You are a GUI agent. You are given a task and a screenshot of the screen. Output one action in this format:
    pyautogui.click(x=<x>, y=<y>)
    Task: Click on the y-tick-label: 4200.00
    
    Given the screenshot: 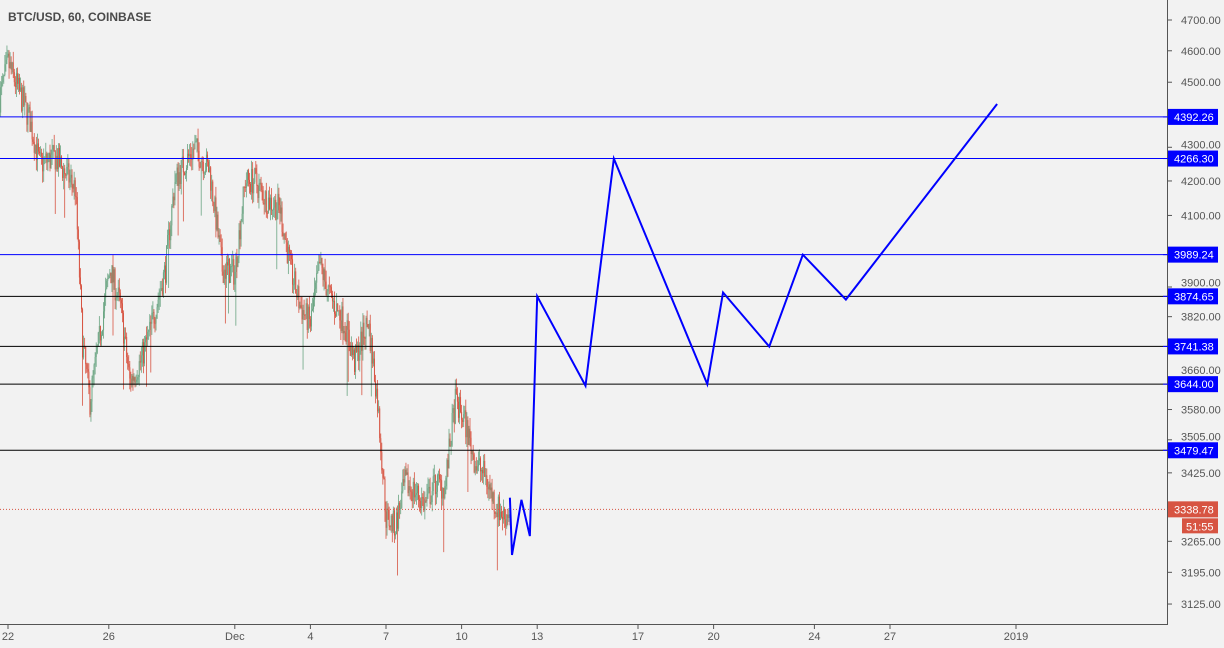 What is the action you would take?
    pyautogui.click(x=1201, y=182)
    